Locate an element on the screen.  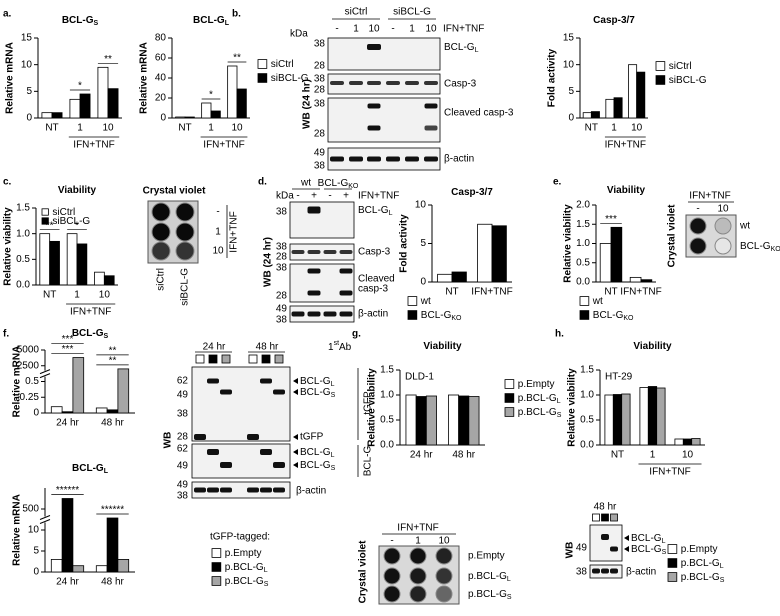
chart-title: Casp-3/7 is located at coordinates (472, 192).